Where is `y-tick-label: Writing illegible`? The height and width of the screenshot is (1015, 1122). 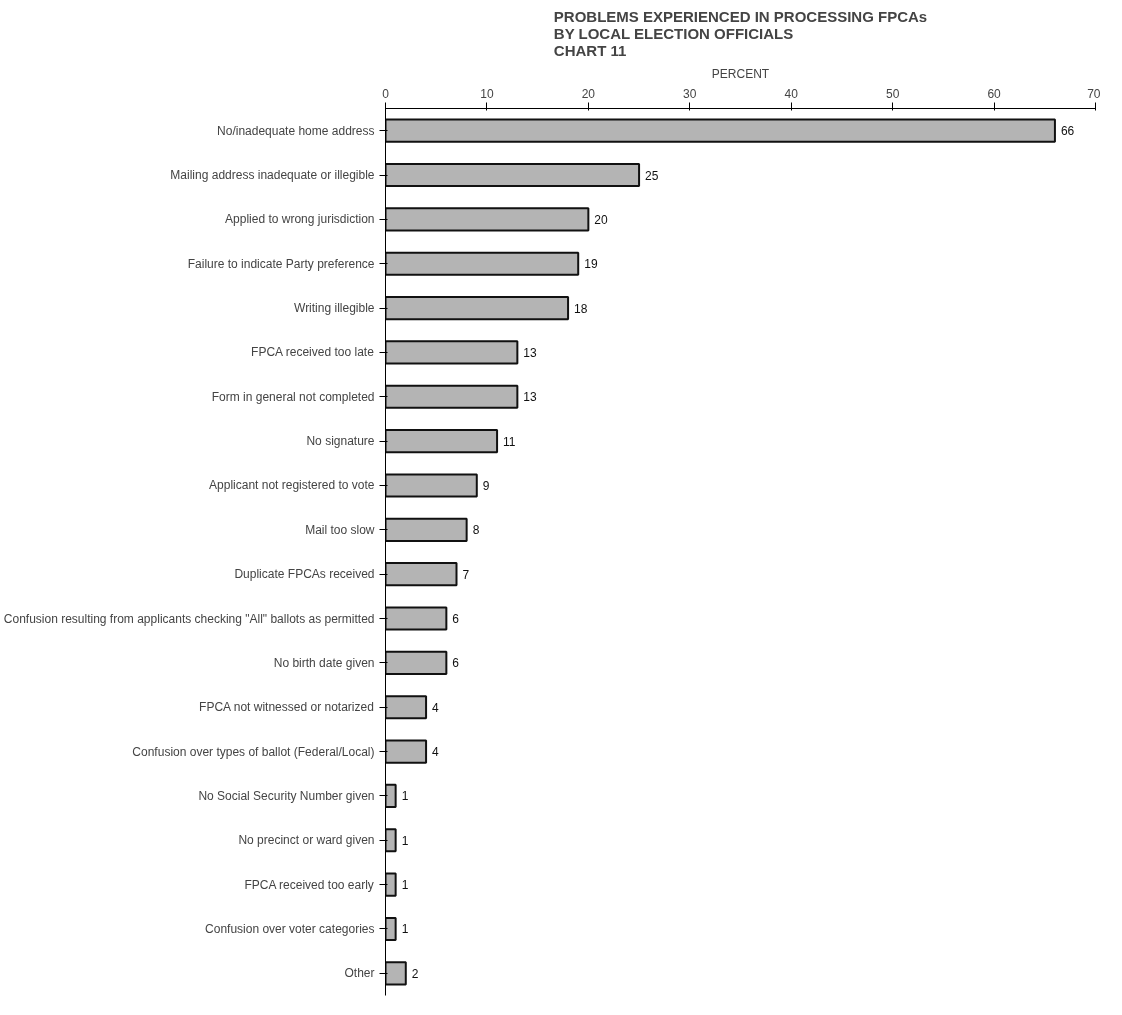 y-tick-label: Writing illegible is located at coordinates (334, 308).